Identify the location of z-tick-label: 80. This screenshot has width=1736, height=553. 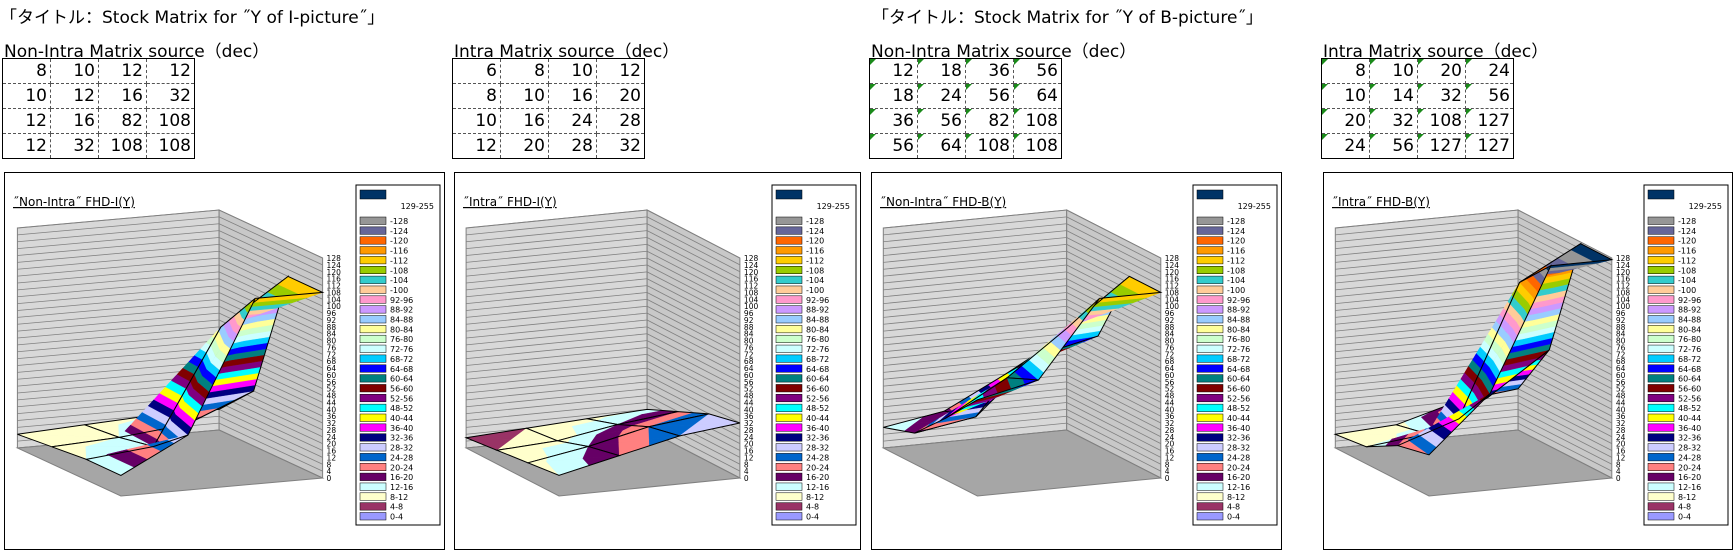
(332, 341).